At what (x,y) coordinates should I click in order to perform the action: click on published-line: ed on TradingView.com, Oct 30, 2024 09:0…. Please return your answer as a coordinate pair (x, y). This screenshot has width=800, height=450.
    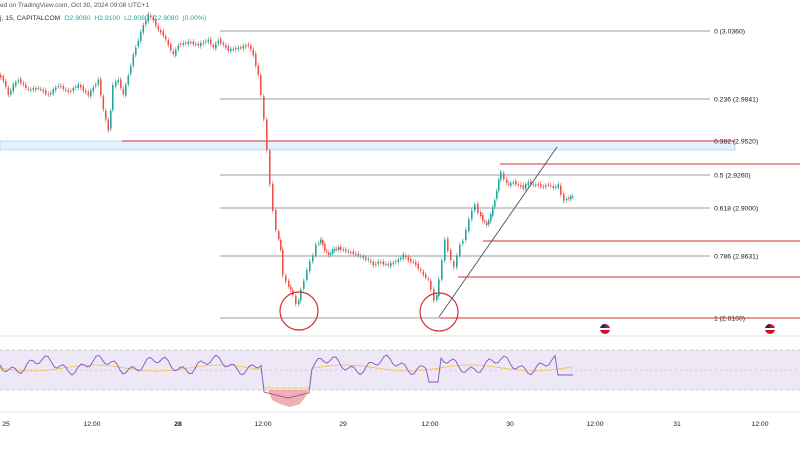
    Looking at the image, I should click on (74, 5).